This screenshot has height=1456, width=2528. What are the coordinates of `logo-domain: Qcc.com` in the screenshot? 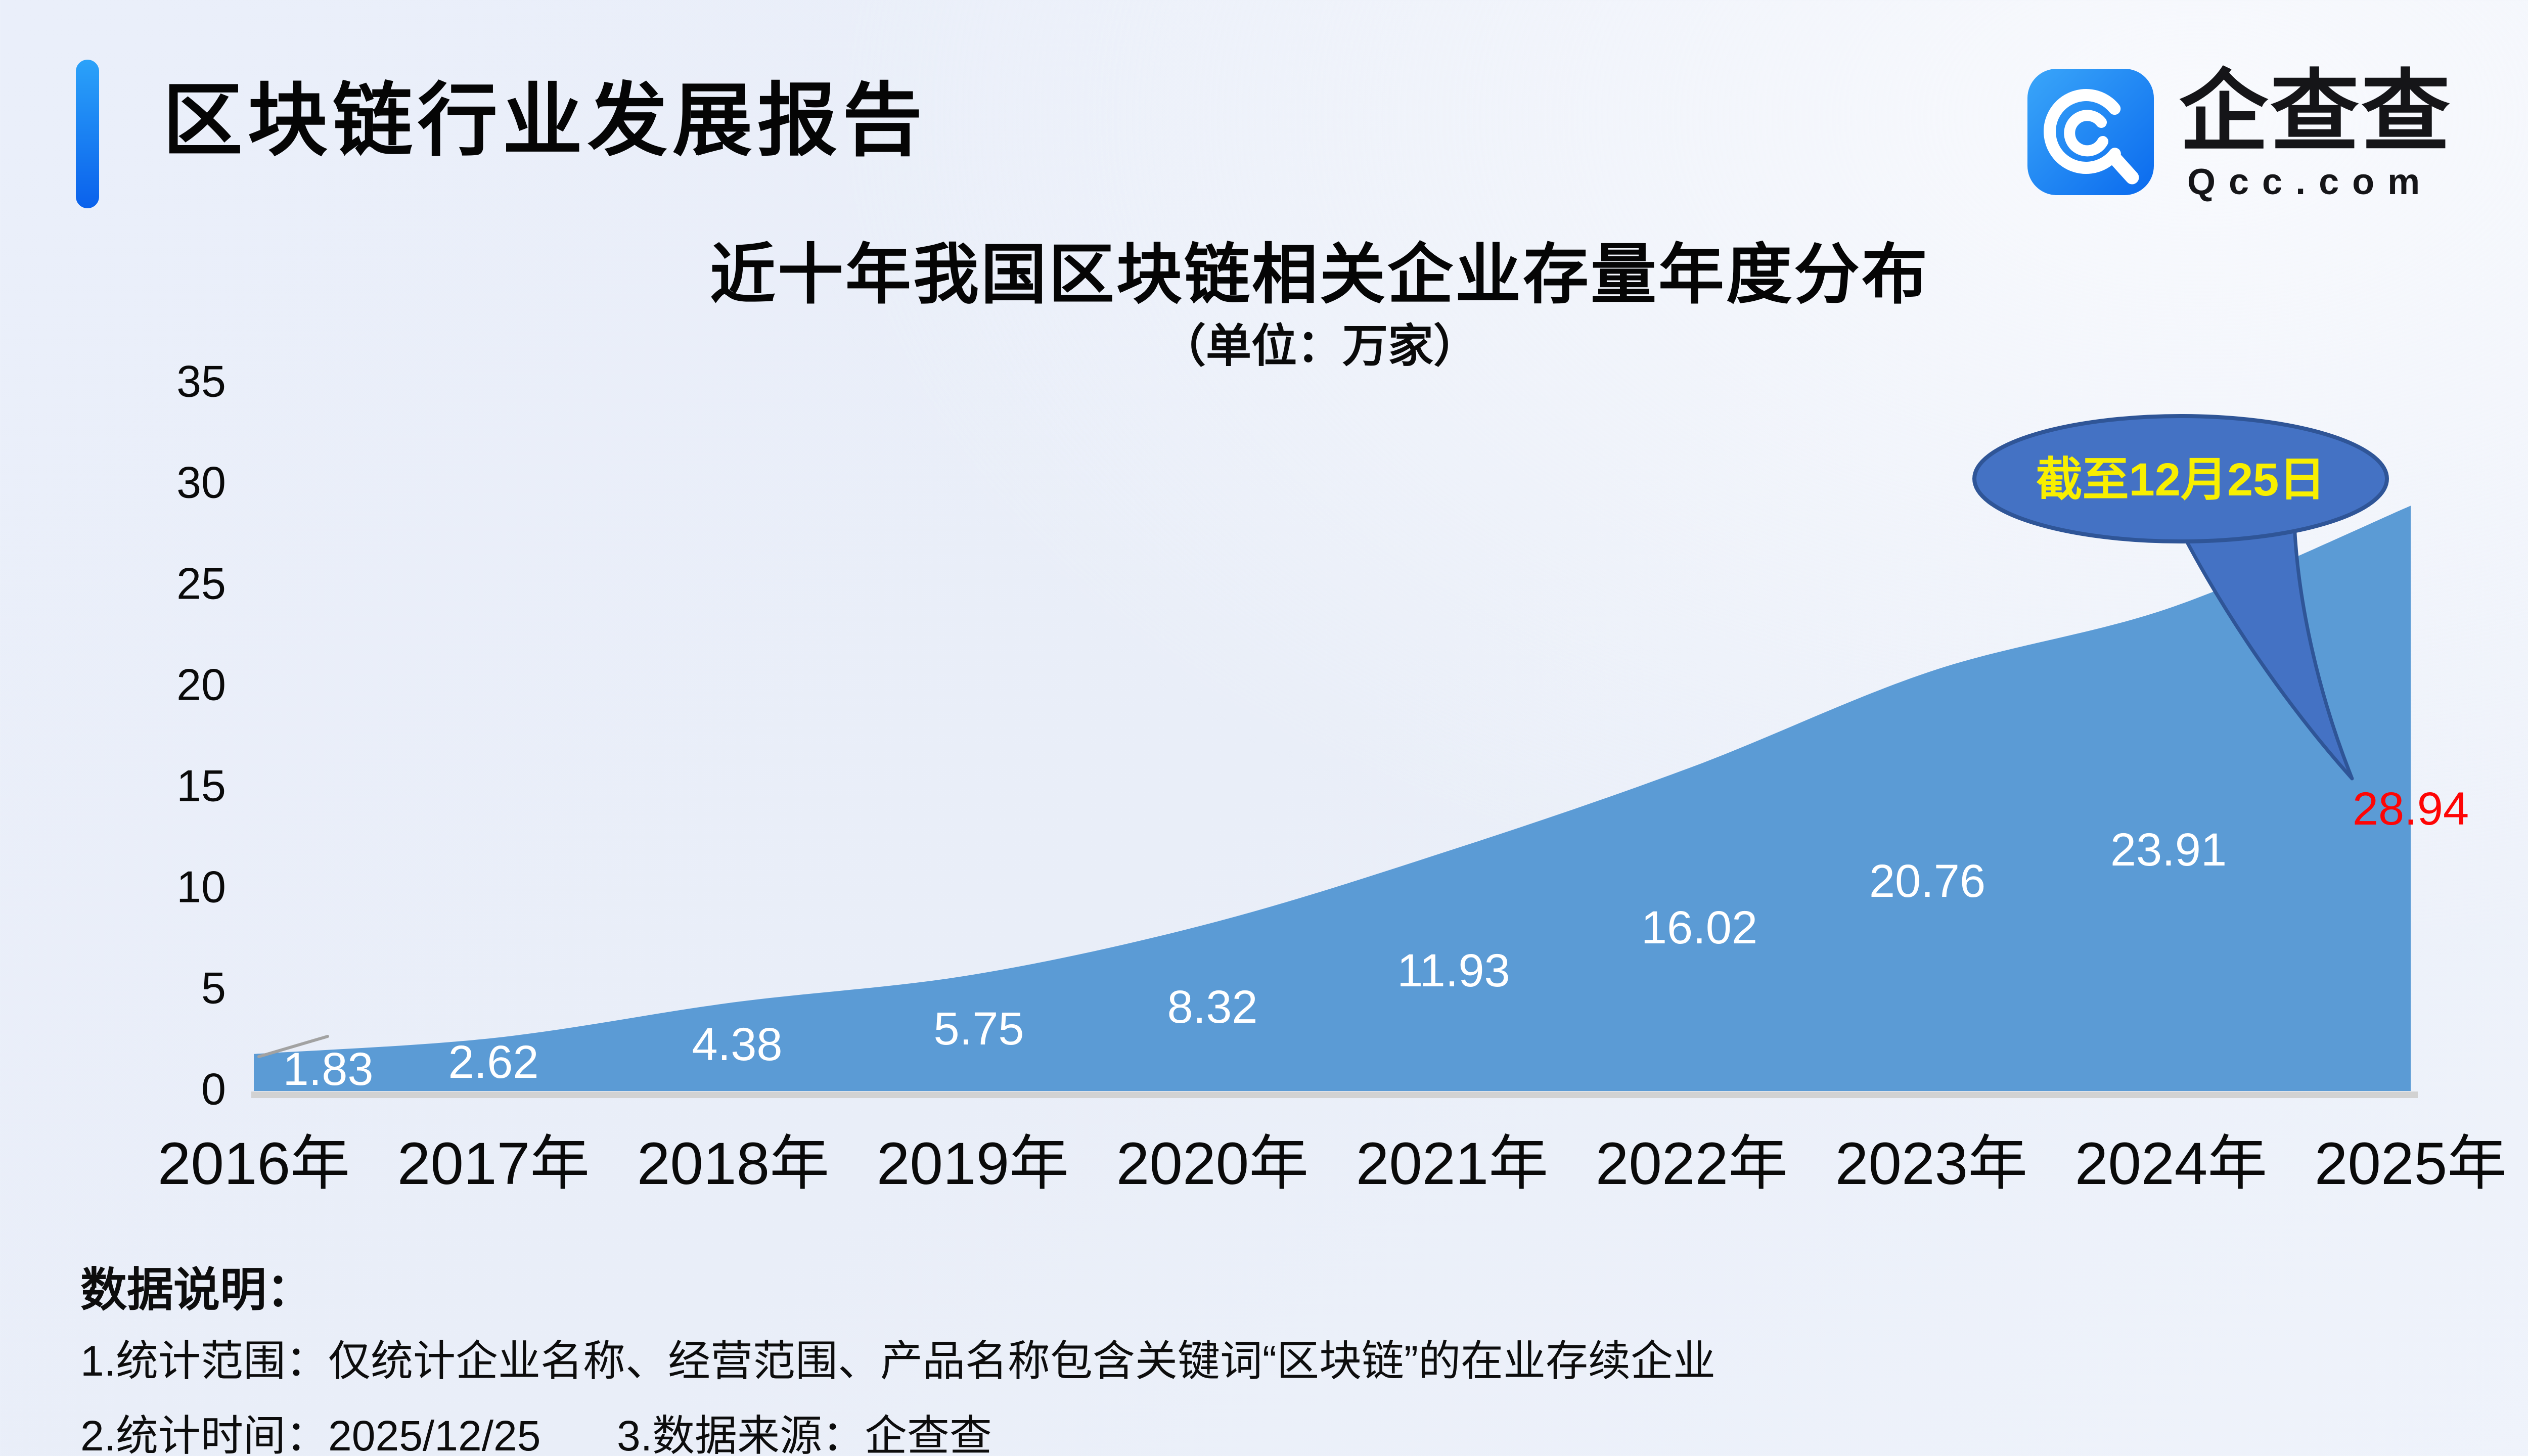 It's located at (2310, 182).